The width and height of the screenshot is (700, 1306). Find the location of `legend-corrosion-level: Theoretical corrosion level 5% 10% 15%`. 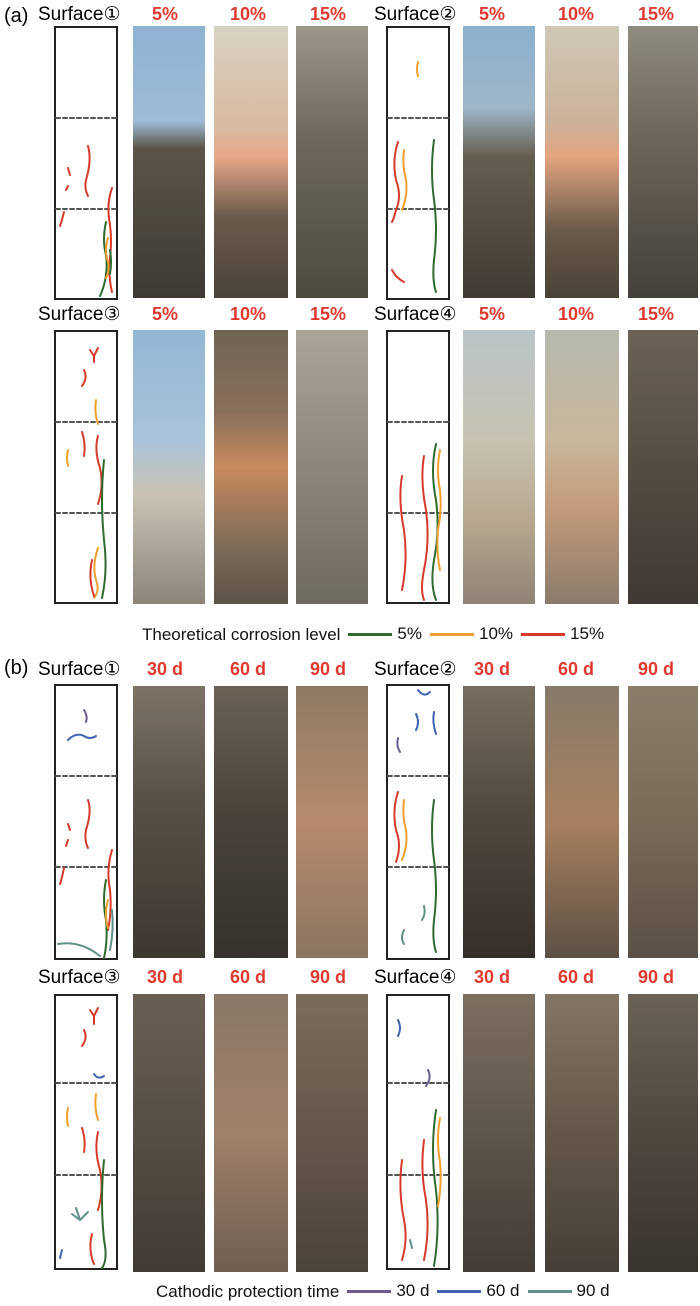

legend-corrosion-level: Theoretical corrosion level 5% 10% 15% is located at coordinates (373, 634).